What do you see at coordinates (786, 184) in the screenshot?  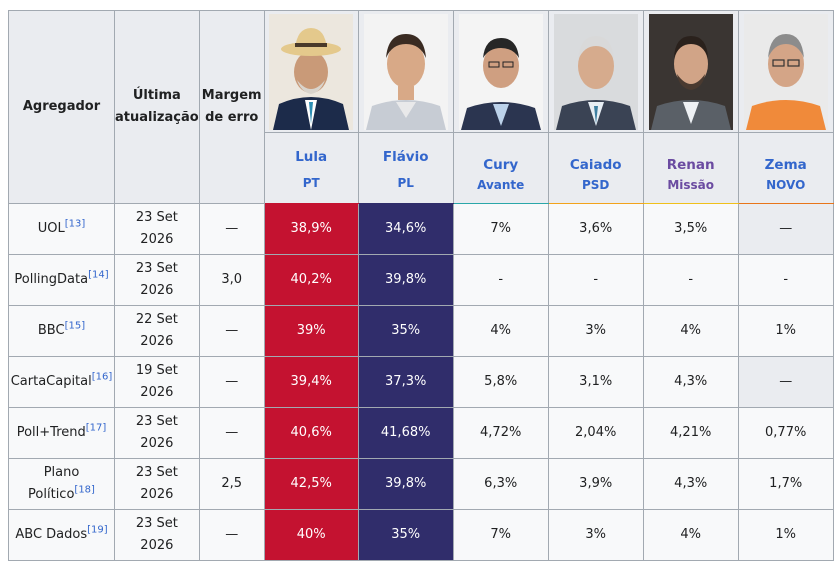 I see `candidate-party-link: NOVO` at bounding box center [786, 184].